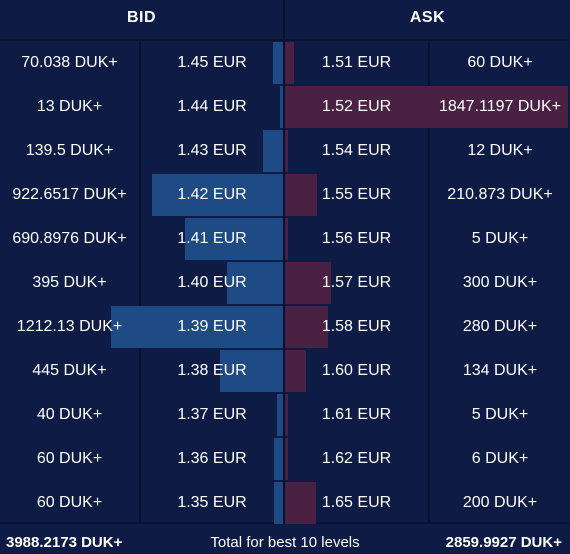 Image resolution: width=570 pixels, height=554 pixels. I want to click on column-divider-ask, so click(429, 281).